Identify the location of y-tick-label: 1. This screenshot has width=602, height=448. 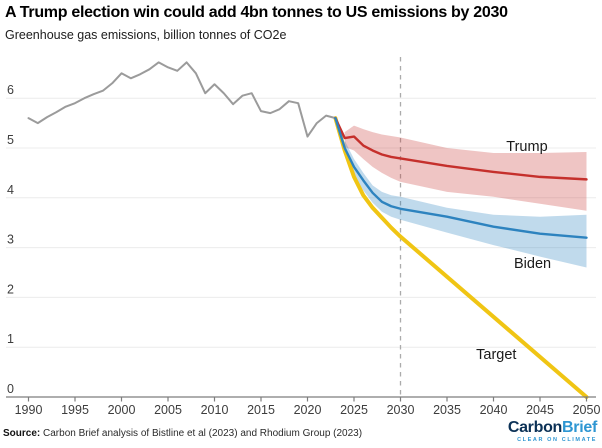
(10, 339).